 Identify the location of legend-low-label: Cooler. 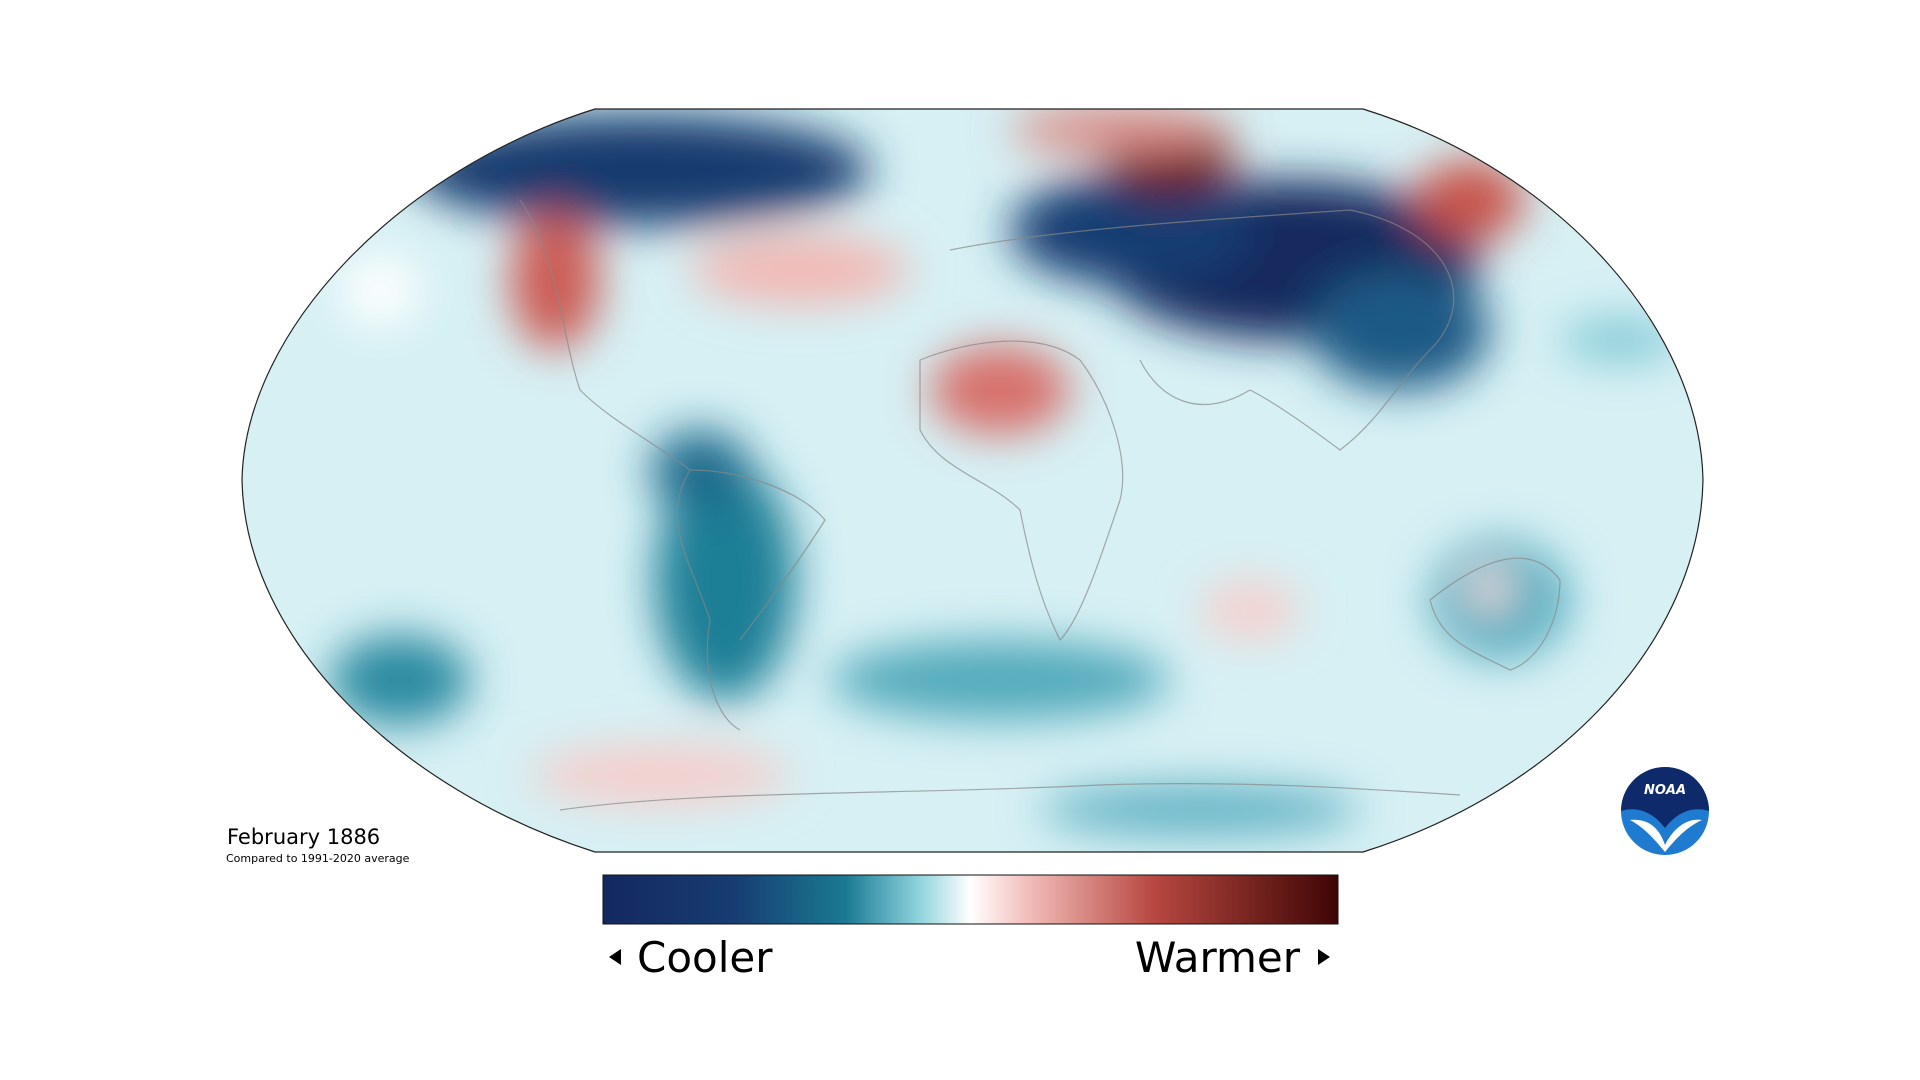
(705, 957).